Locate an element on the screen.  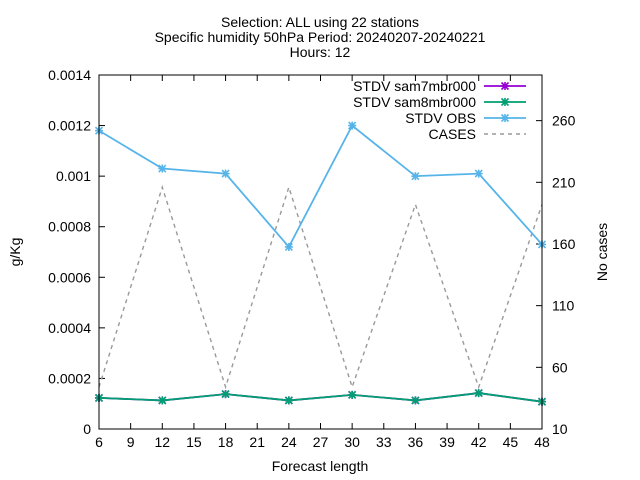
y2-tick-label: 260 is located at coordinates (564, 121).